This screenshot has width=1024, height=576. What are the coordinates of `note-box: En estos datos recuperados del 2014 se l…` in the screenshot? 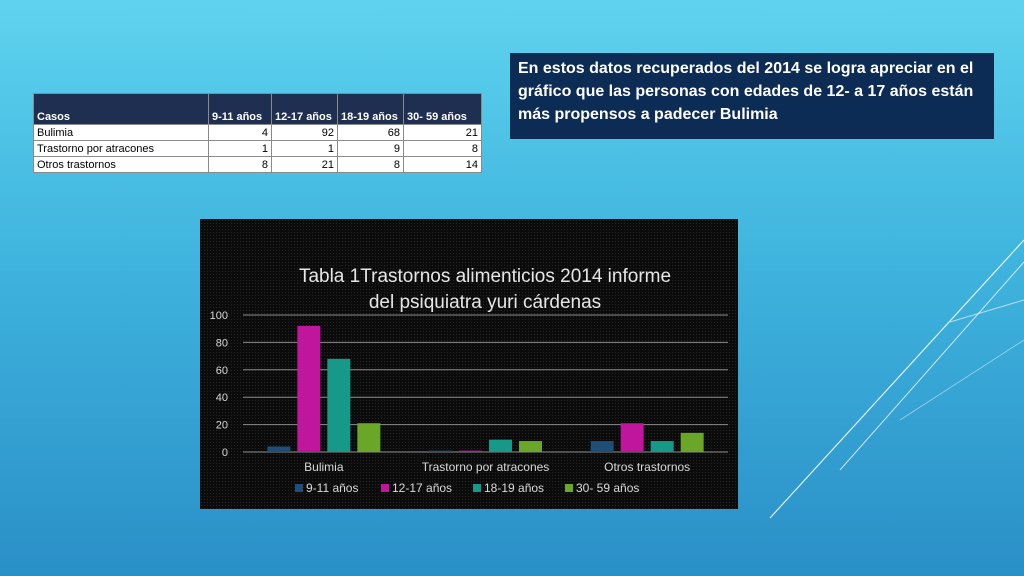 It's located at (752, 96).